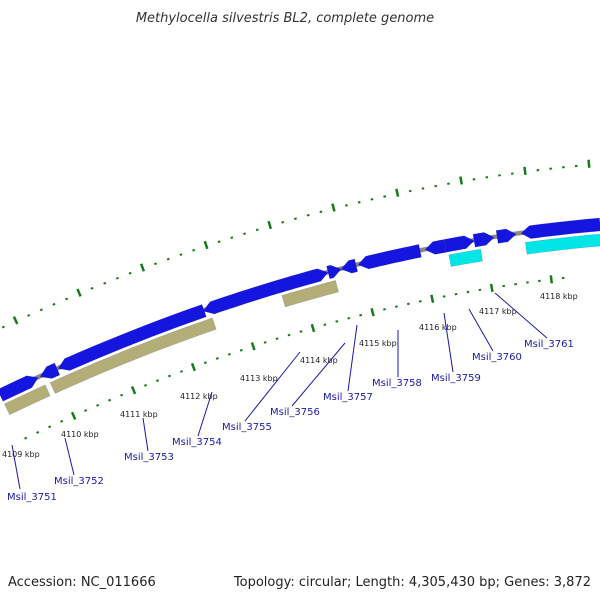  I want to click on gene-label-link: Msil_3757, so click(348, 397).